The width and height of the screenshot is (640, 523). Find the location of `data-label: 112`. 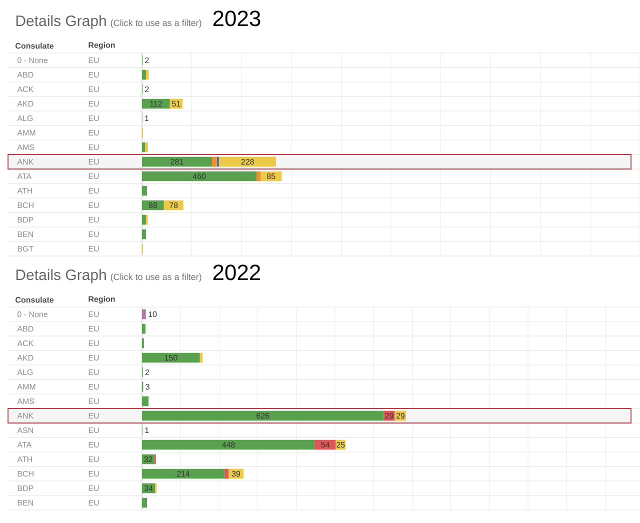

data-label: 112 is located at coordinates (156, 103).